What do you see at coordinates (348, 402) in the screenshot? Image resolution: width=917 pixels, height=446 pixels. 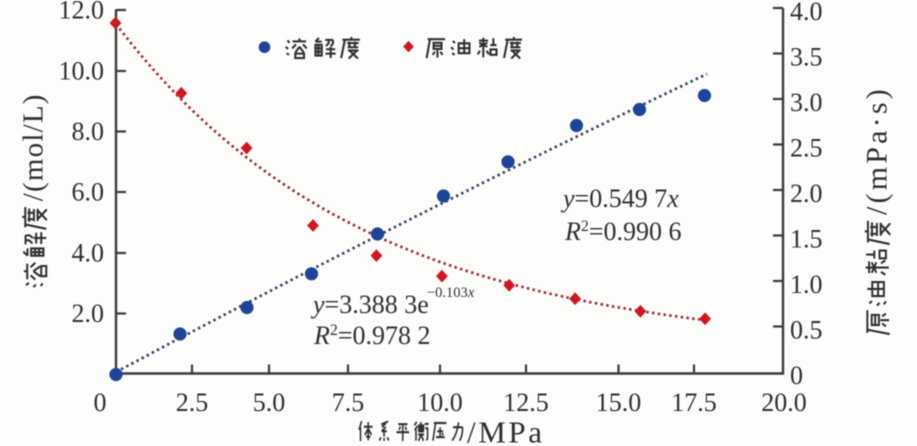 I see `svg-text: 7.5` at bounding box center [348, 402].